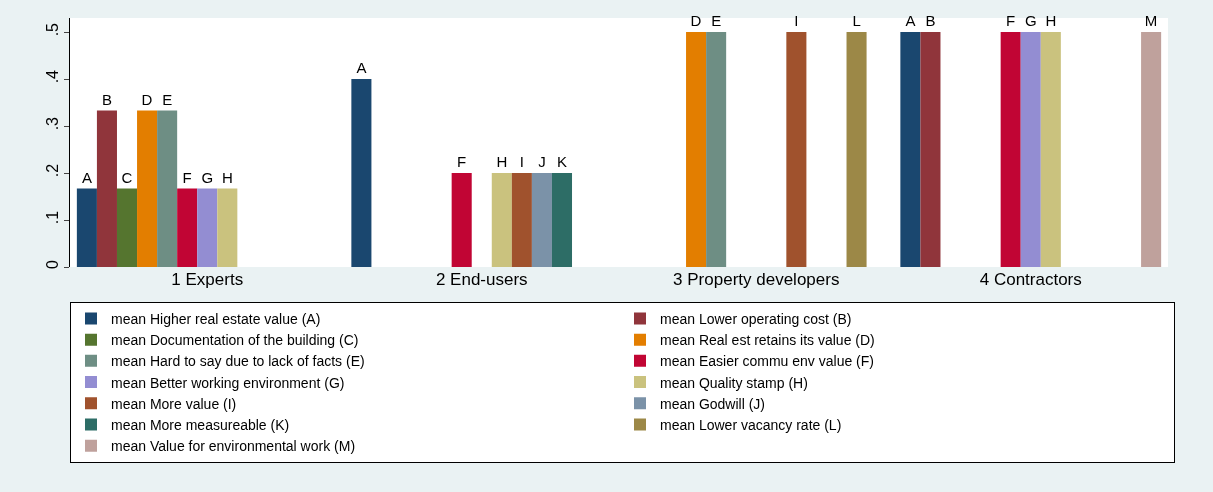  I want to click on x-tick-label: 3 Property developers, so click(756, 279).